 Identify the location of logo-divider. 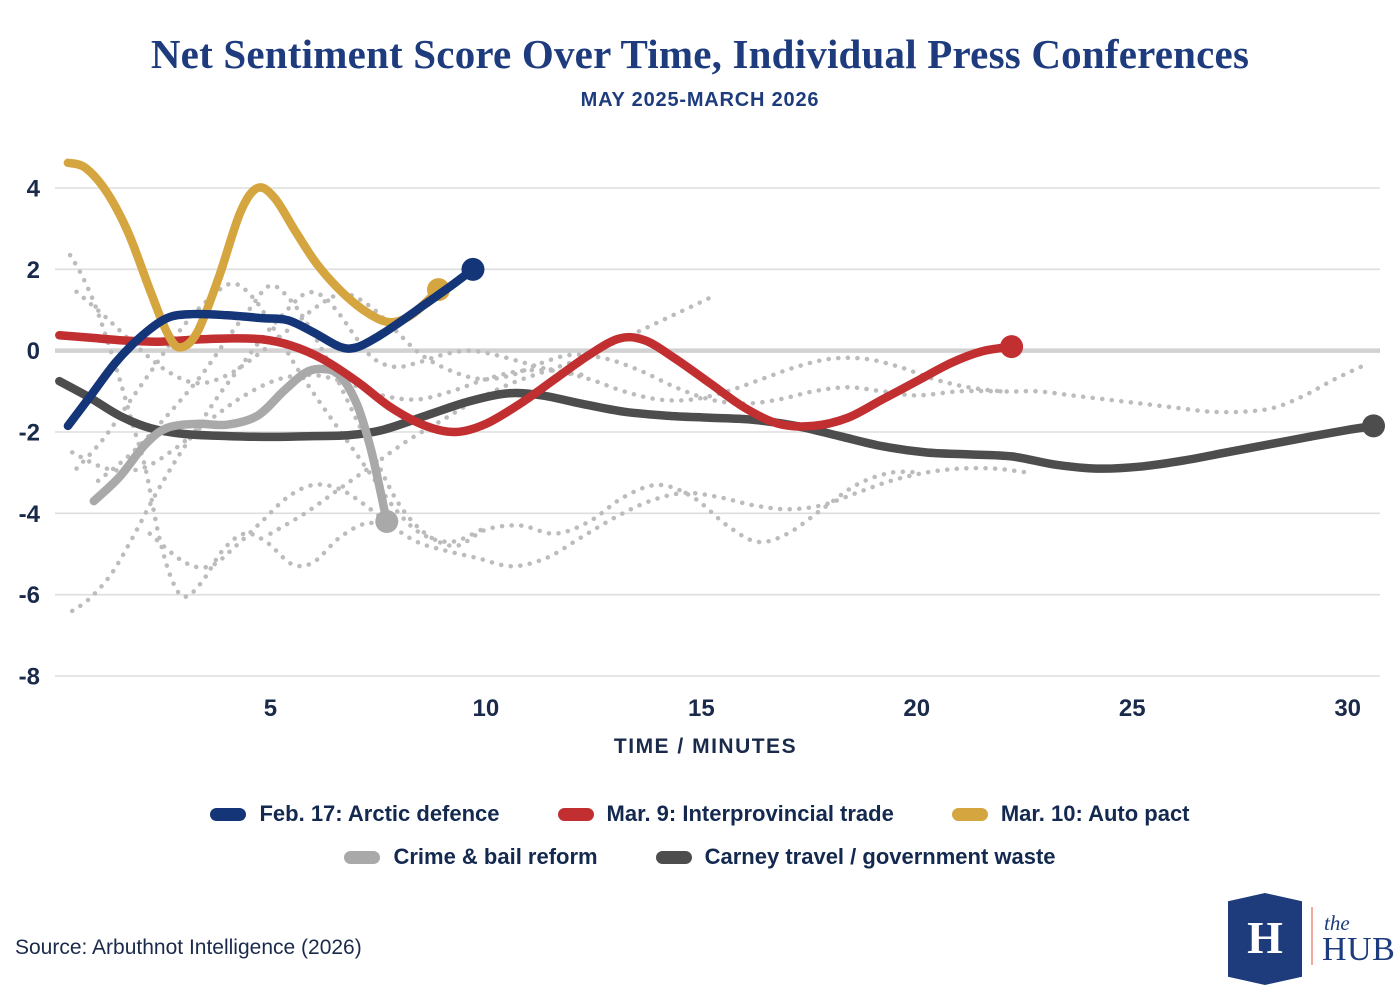
(1312, 936).